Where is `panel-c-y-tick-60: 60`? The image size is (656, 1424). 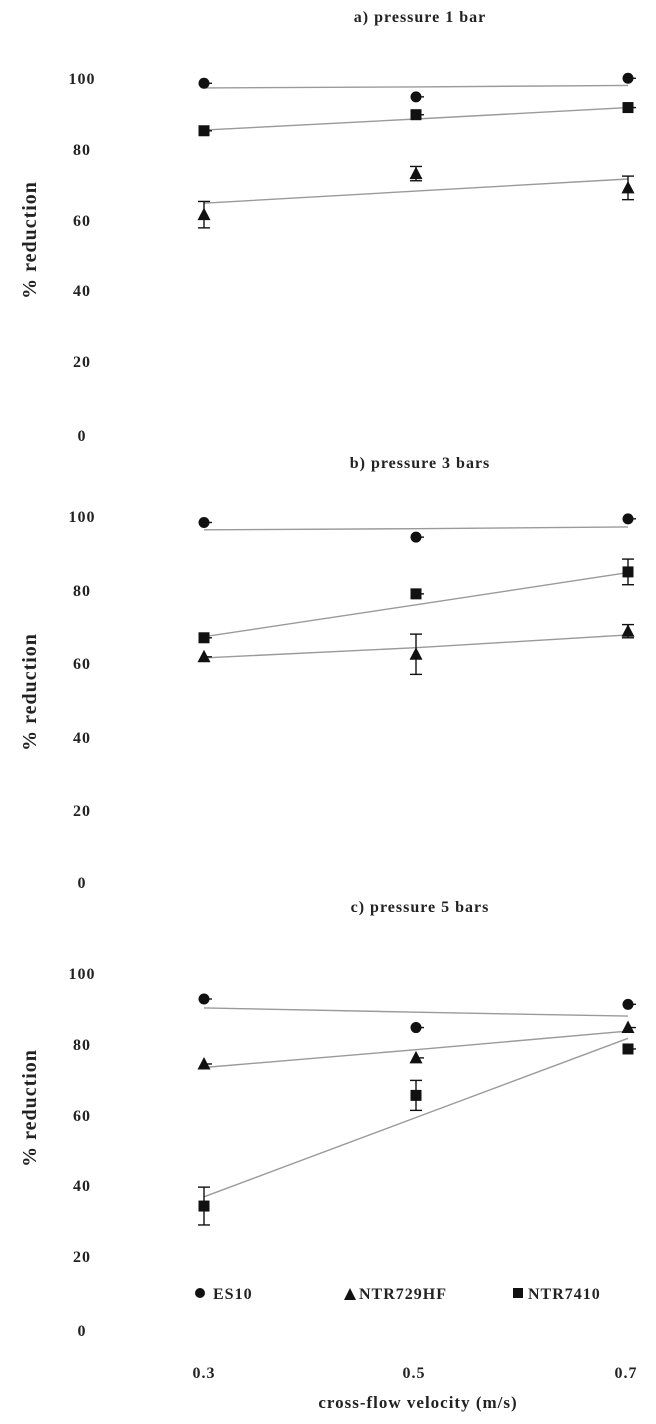
panel-c-y-tick-60: 60 is located at coordinates (82, 1116).